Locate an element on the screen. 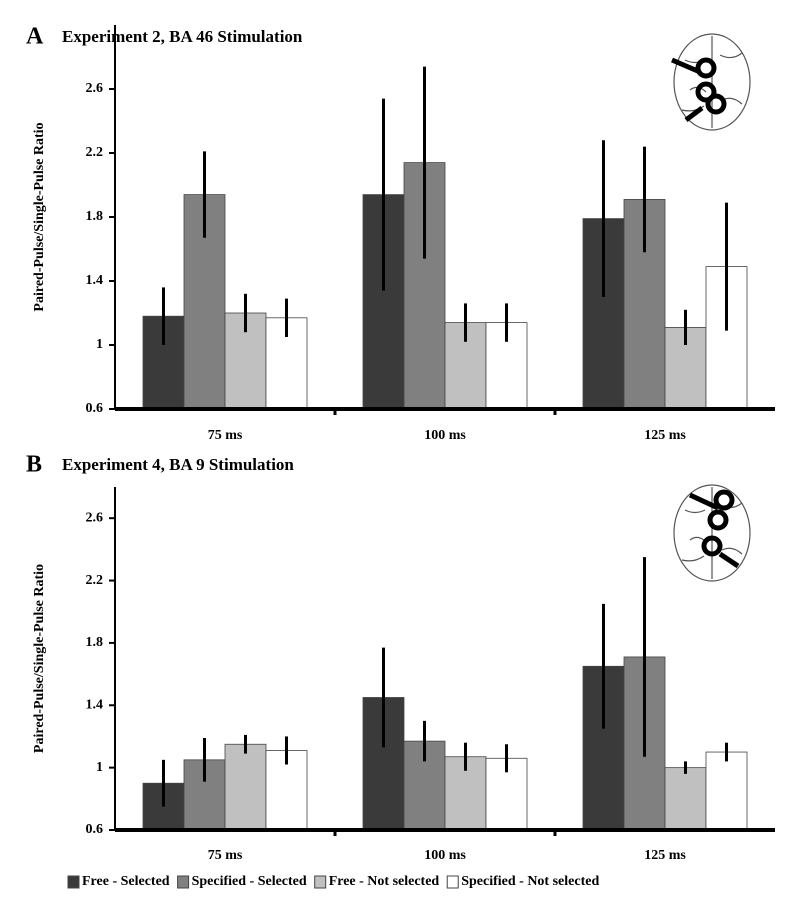  legend-label: Free - Selected is located at coordinates (126, 881).